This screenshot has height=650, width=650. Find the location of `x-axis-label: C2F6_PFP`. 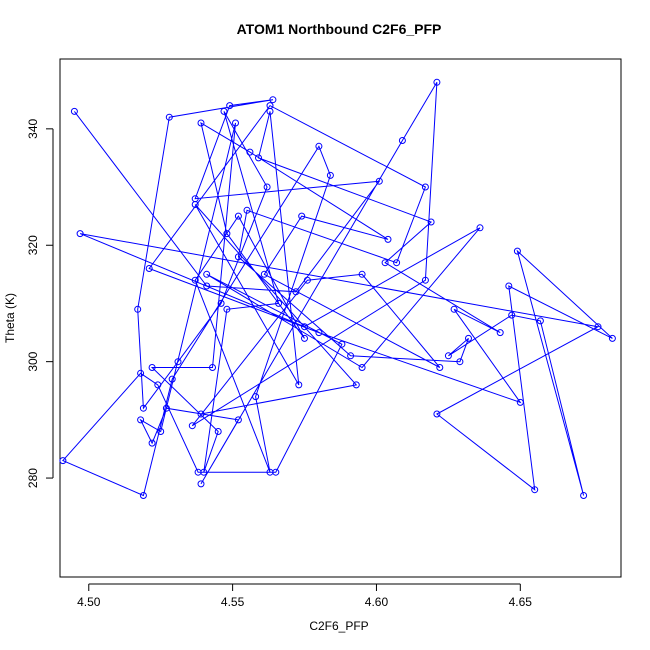

x-axis-label: C2F6_PFP is located at coordinates (338, 626).